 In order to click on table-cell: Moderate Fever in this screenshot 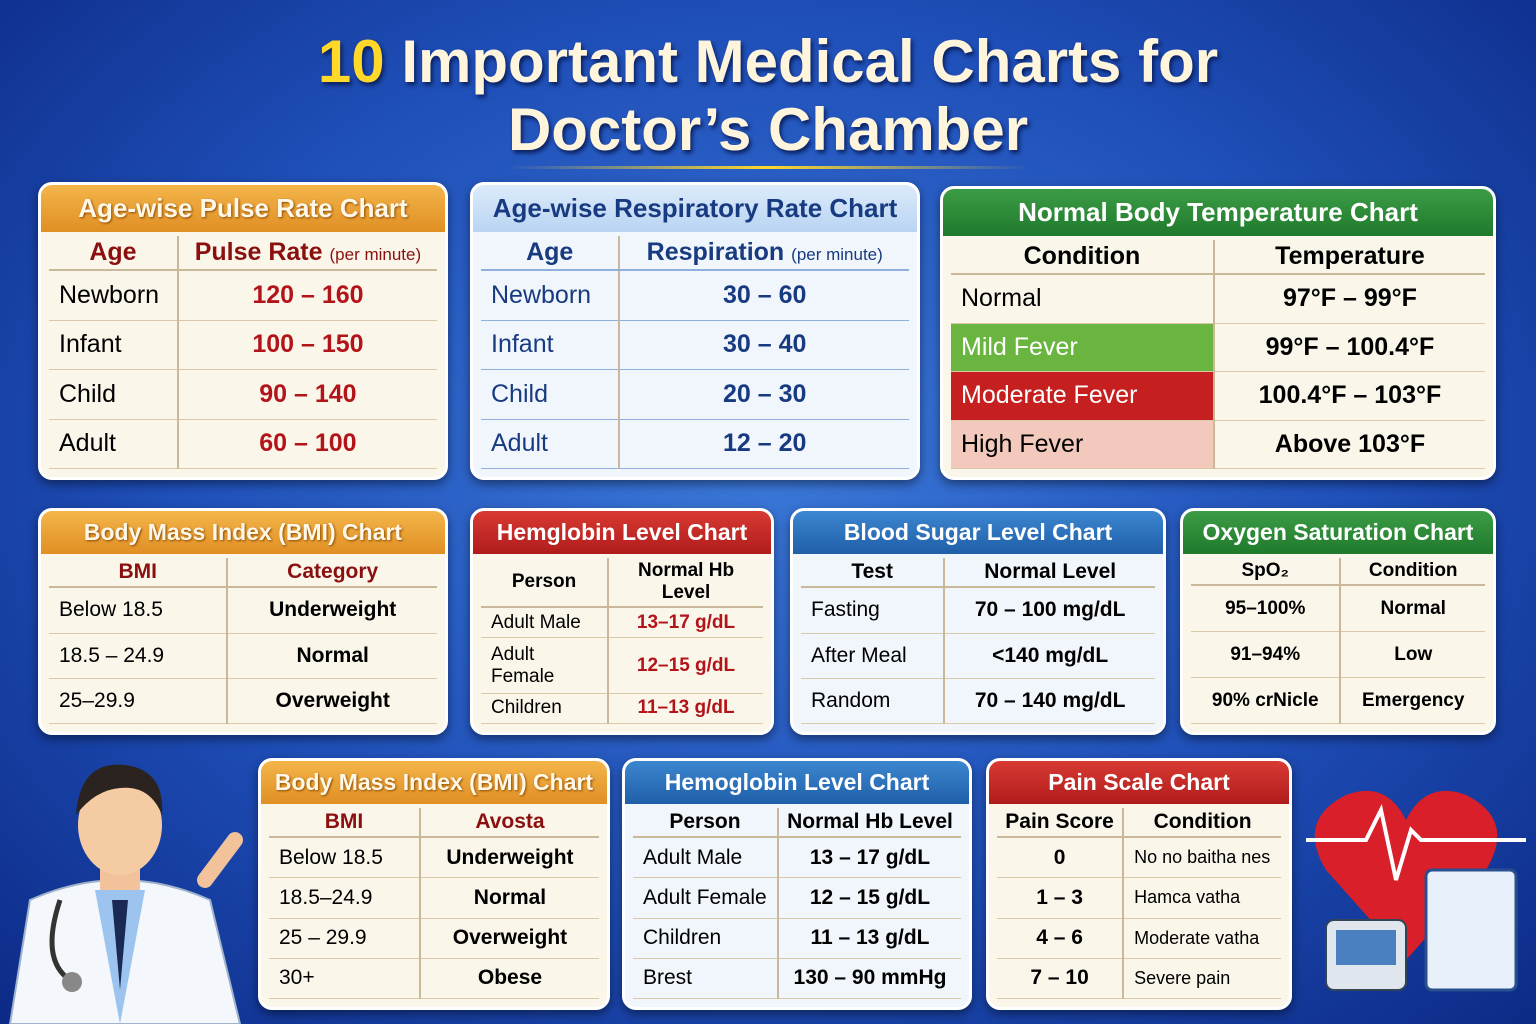, I will do `click(1083, 396)`.